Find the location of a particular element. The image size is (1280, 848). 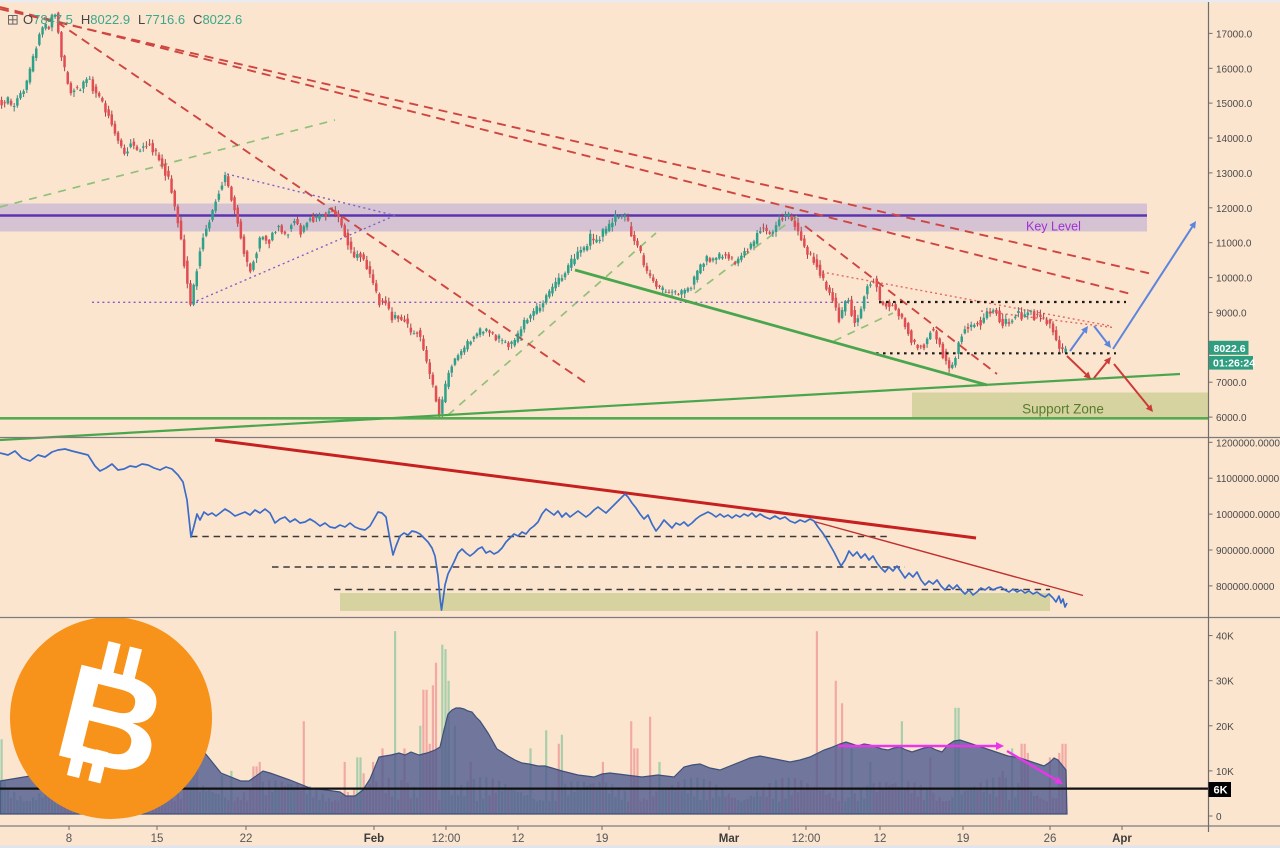

svg-text: 12000.0 is located at coordinates (1234, 209).